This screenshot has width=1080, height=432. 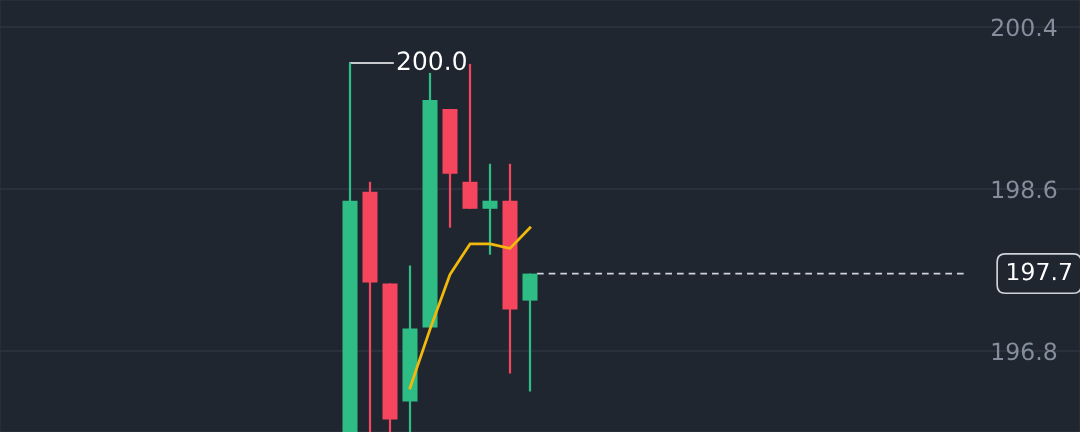 What do you see at coordinates (431, 61) in the screenshot?
I see `annotation: 200.0` at bounding box center [431, 61].